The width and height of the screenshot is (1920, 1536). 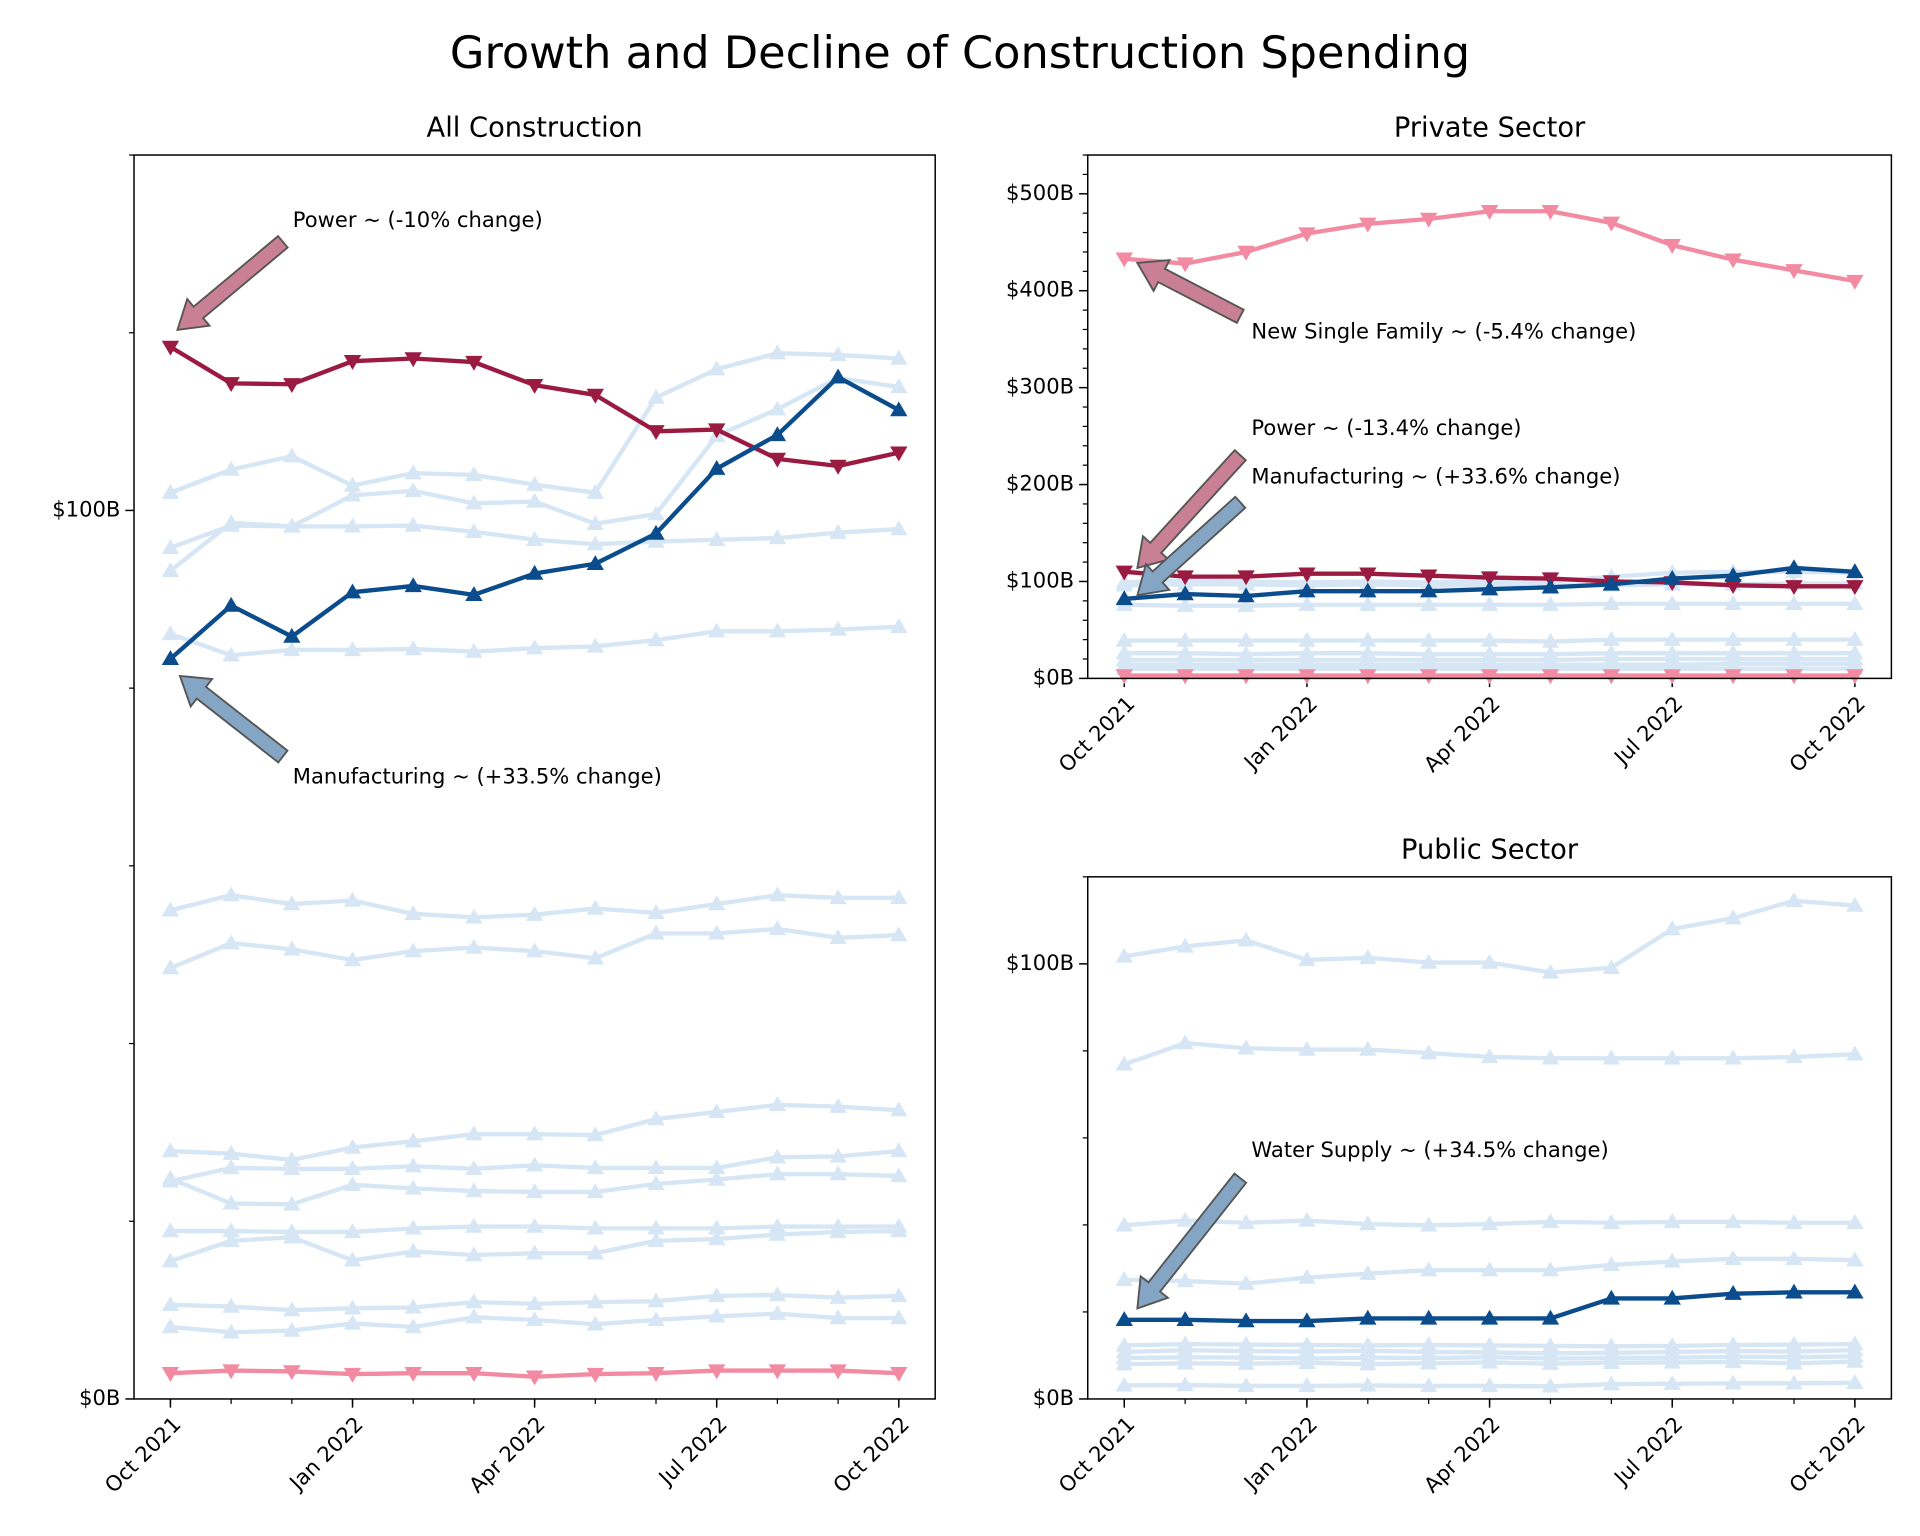 I want to click on y-tick-label: $500B, so click(x=1040, y=192).